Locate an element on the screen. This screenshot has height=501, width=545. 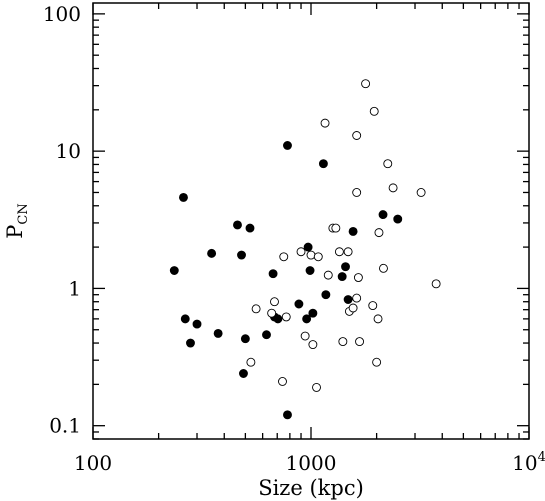
y-tick-label: 0.1 is located at coordinates (65, 426).